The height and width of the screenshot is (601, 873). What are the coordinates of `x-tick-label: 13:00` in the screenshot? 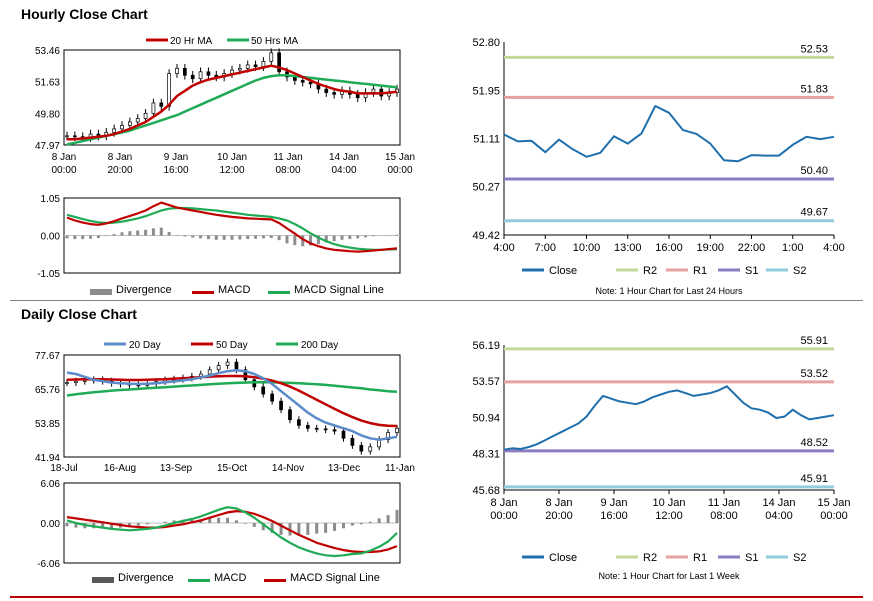 It's located at (628, 248).